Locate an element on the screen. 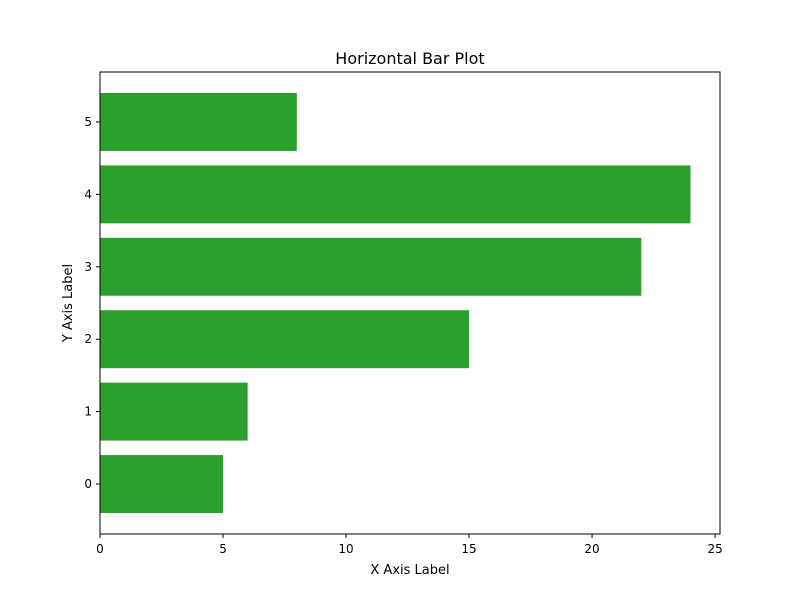 The image size is (800, 600). x-tick-label: 15 is located at coordinates (468, 549).